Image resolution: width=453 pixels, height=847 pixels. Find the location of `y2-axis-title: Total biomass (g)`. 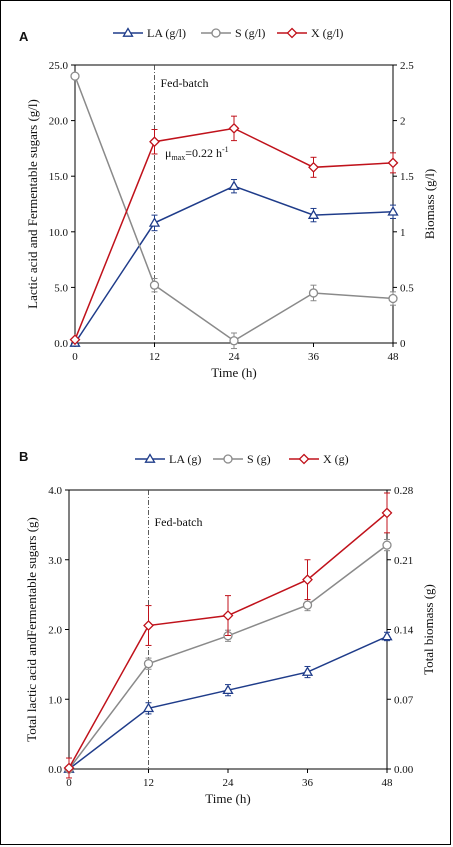

y2-axis-title: Total biomass (g) is located at coordinates (428, 629).